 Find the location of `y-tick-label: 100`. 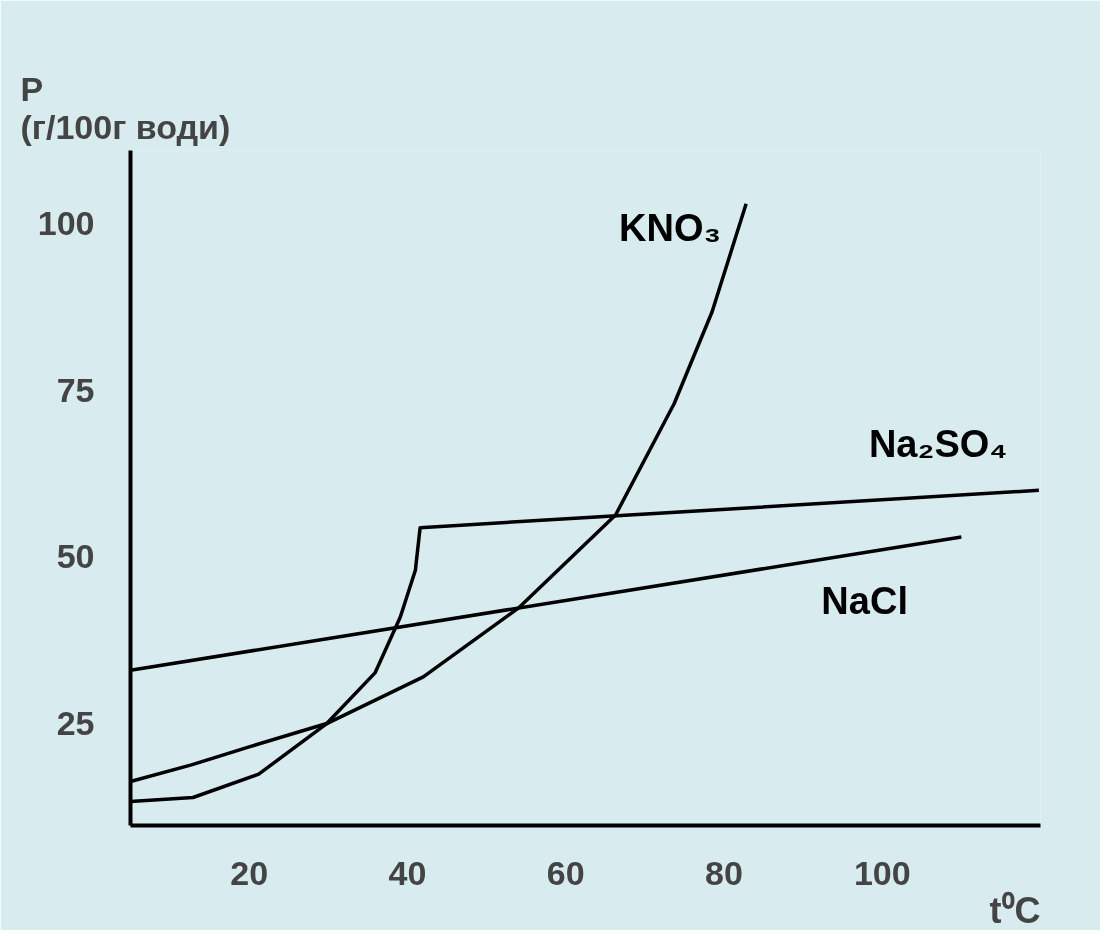

y-tick-label: 100 is located at coordinates (66, 223).